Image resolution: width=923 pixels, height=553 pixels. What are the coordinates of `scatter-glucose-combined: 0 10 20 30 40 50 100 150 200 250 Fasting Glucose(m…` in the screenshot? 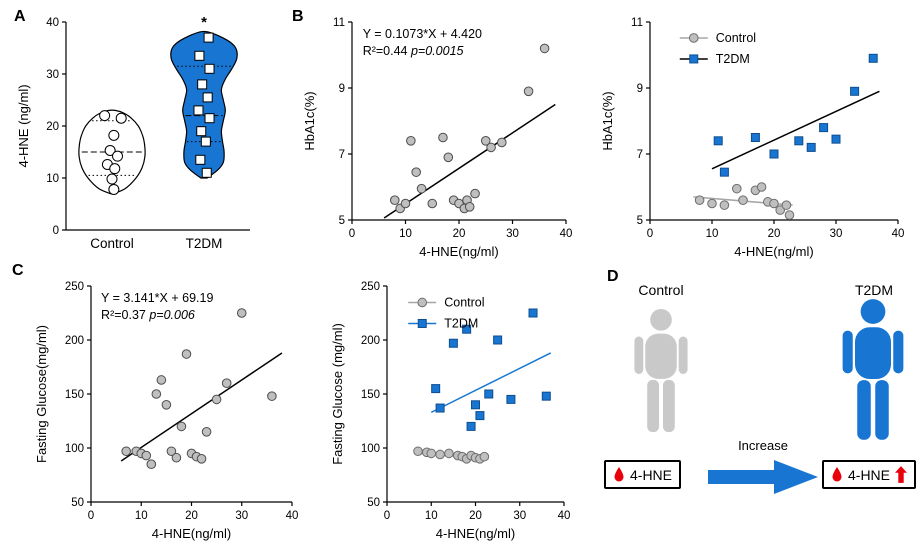 It's located at (168, 409).